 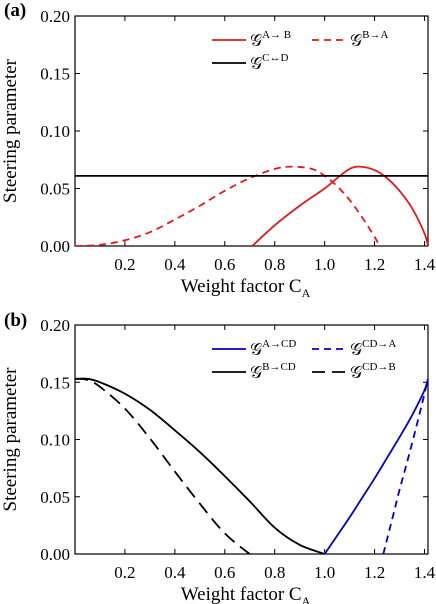 What do you see at coordinates (15, 320) in the screenshot?
I see `panel-label: (b)` at bounding box center [15, 320].